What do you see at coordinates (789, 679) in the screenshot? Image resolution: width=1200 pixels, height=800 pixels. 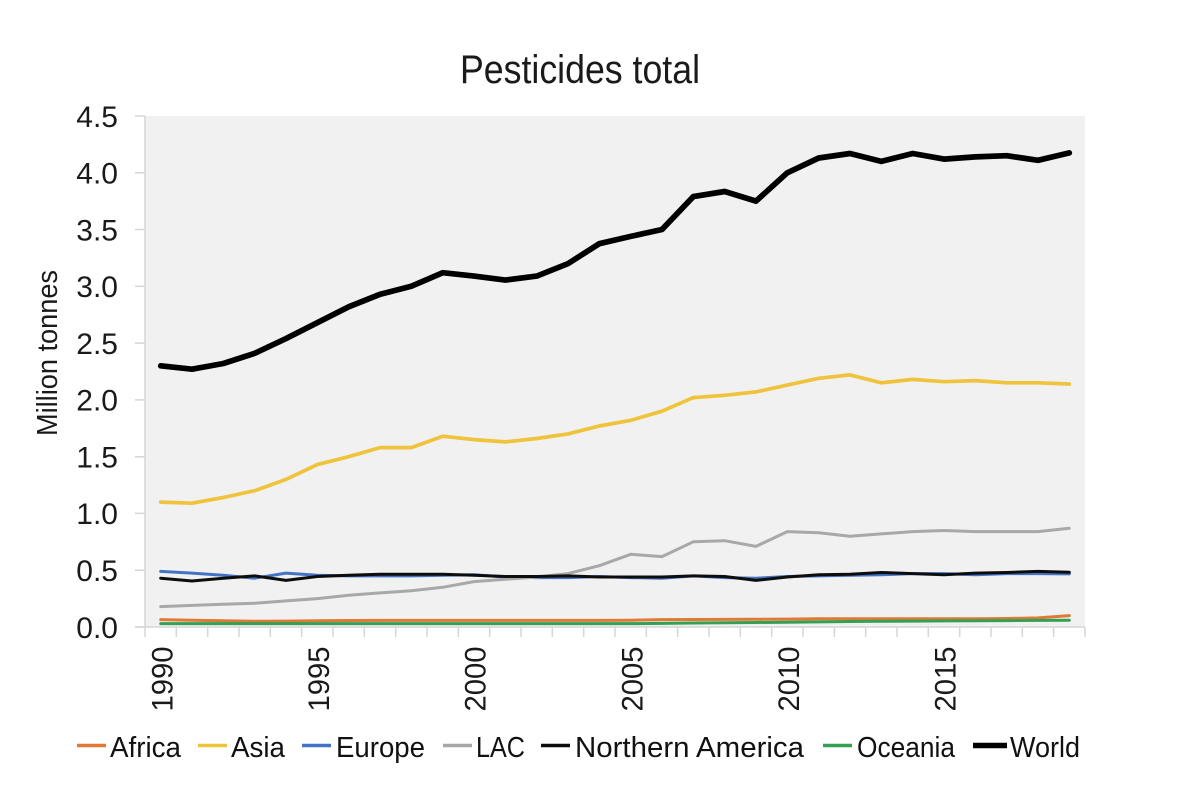 I see `svg-text: 2010` at bounding box center [789, 679].